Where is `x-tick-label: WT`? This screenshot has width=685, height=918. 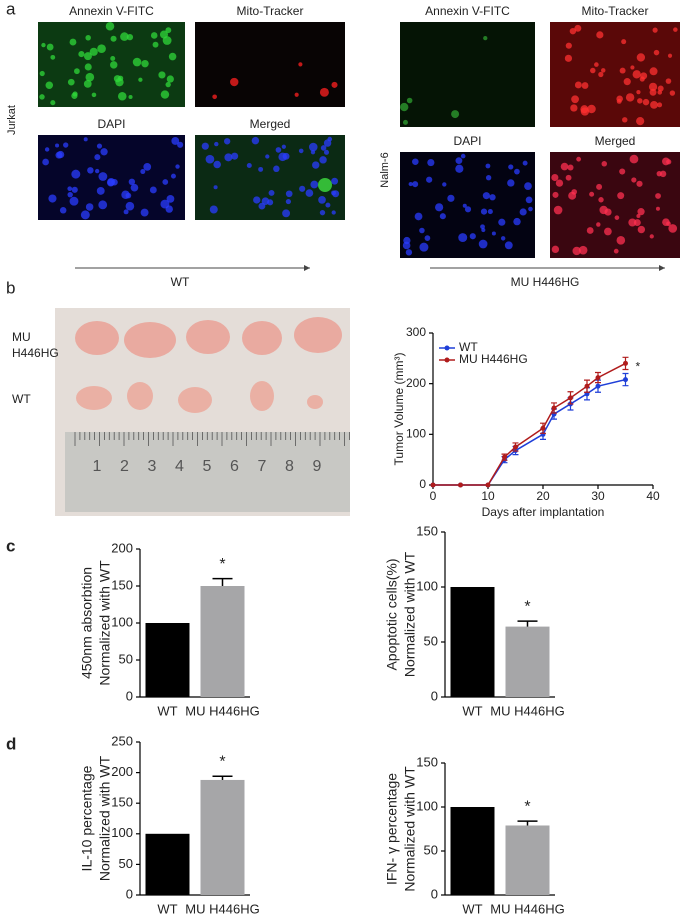 x-tick-label: WT is located at coordinates (472, 908).